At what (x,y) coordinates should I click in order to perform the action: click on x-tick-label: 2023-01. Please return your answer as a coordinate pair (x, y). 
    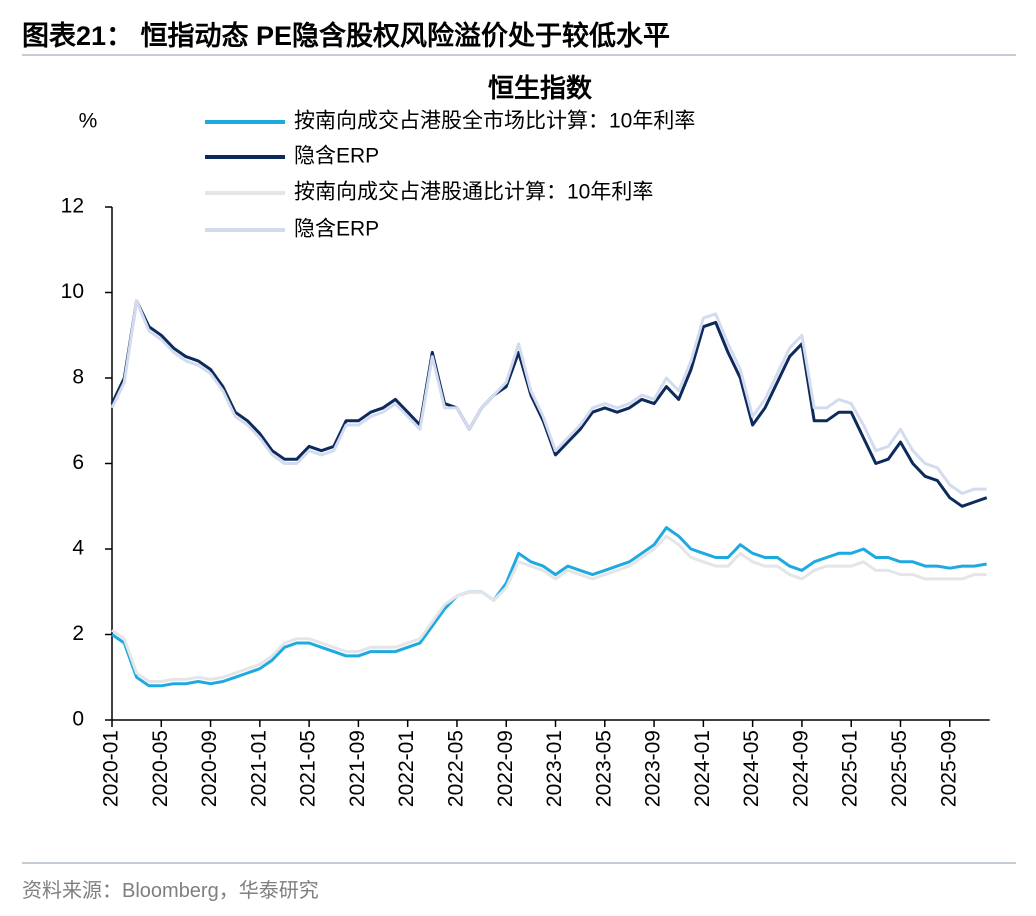
    Looking at the image, I should click on (554, 768).